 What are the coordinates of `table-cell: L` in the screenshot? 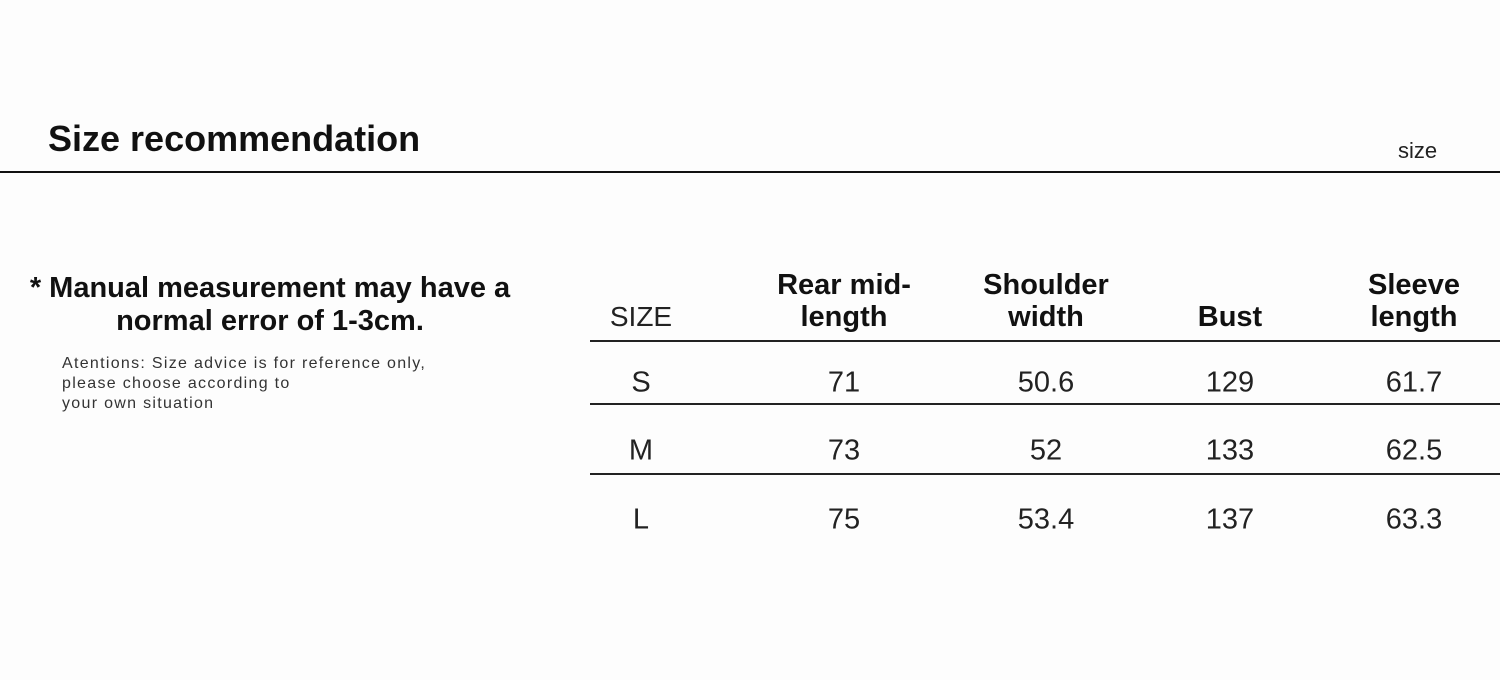 It's located at (641, 519).